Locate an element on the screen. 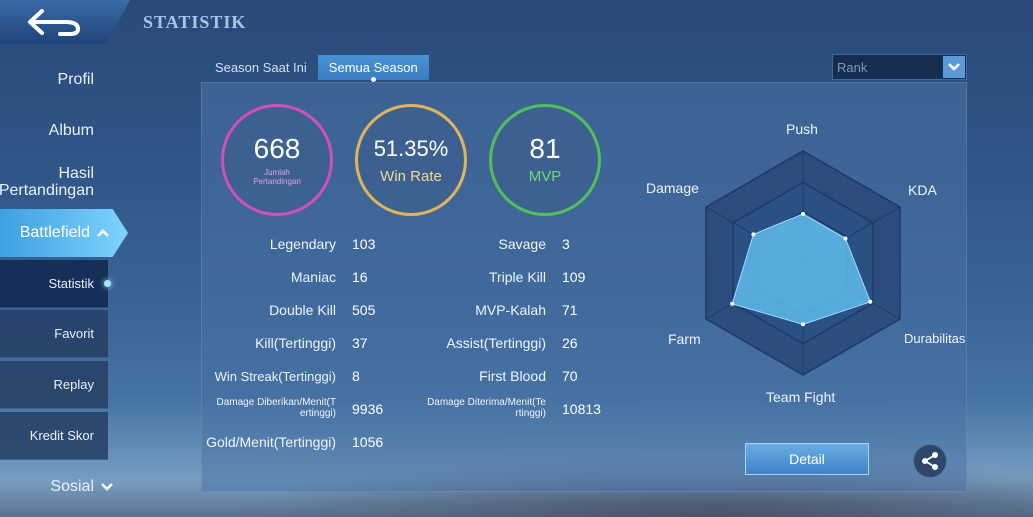  stat-label-savage: Savage is located at coordinates (522, 244).